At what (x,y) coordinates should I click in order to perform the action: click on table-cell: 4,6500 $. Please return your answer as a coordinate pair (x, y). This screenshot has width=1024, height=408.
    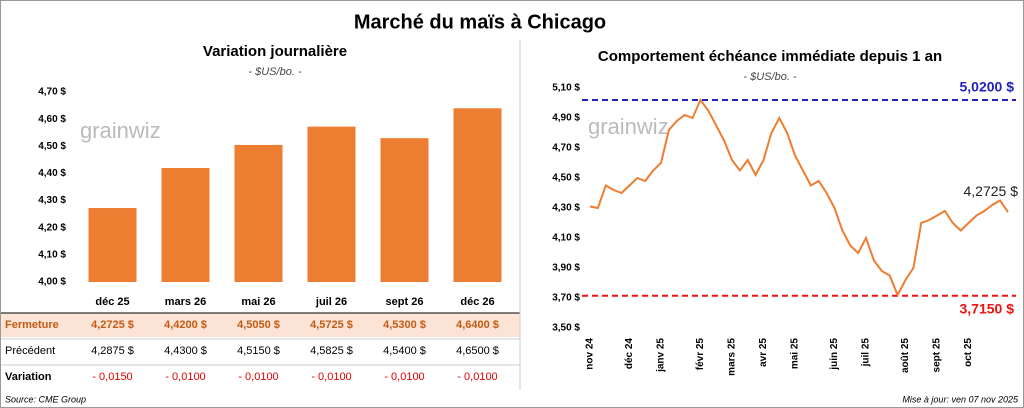
    Looking at the image, I should click on (477, 351).